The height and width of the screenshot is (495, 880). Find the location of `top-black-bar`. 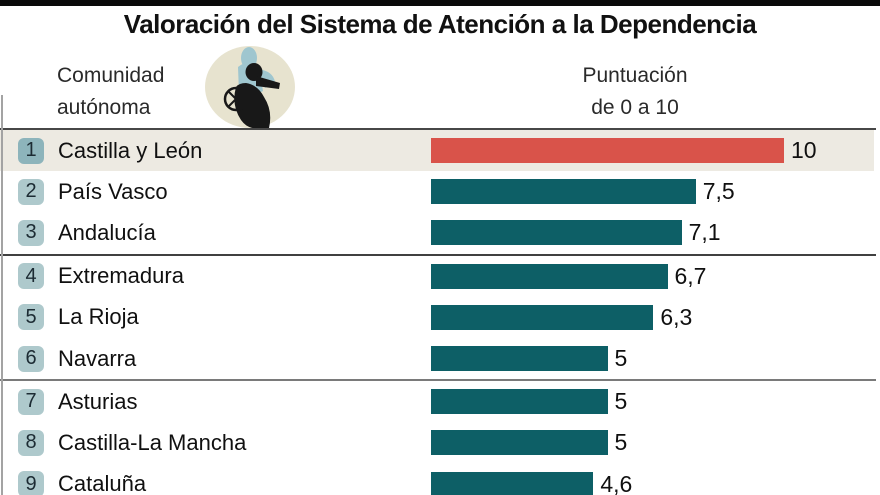

top-black-bar is located at coordinates (440, 3).